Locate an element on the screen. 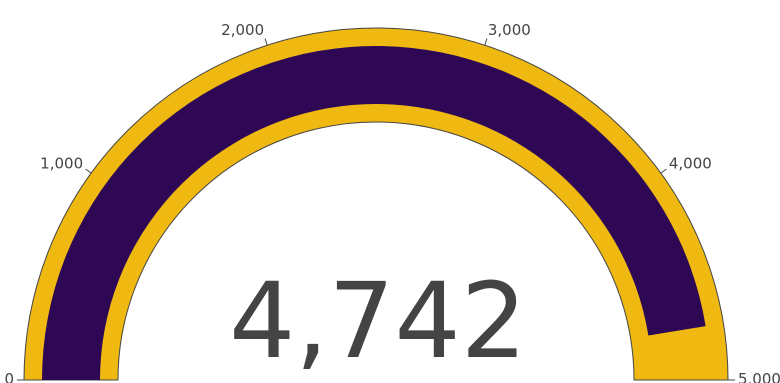 This screenshot has height=383, width=780. tick-label: 1,000 is located at coordinates (61, 163).